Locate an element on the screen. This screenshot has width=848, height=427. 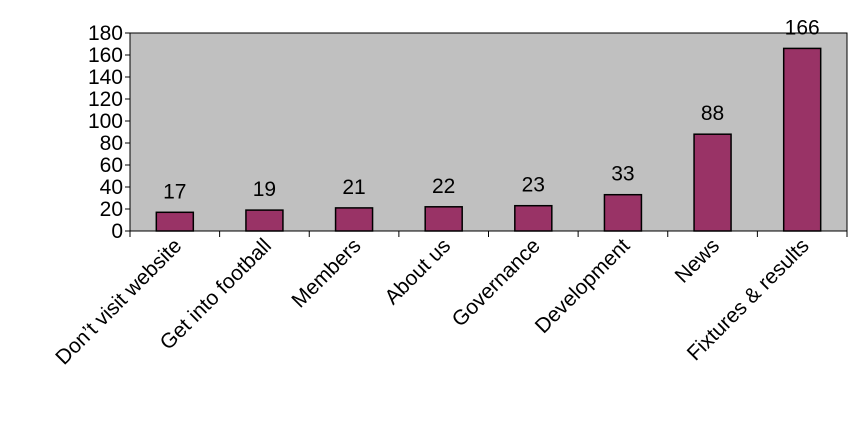
y-tick-label: 60 is located at coordinates (111, 165).